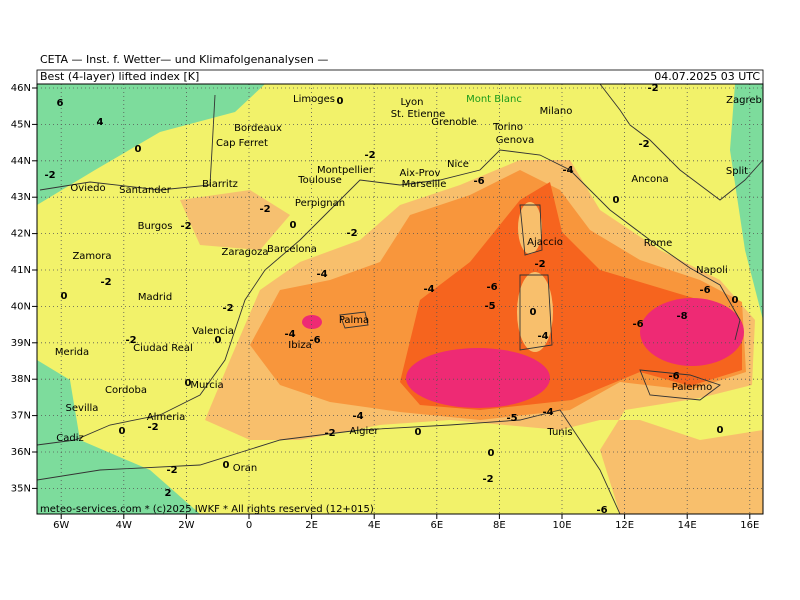 This screenshot has width=800, height=600. Describe the element at coordinates (21, 124) in the screenshot. I see `lat-label: 45N` at that location.